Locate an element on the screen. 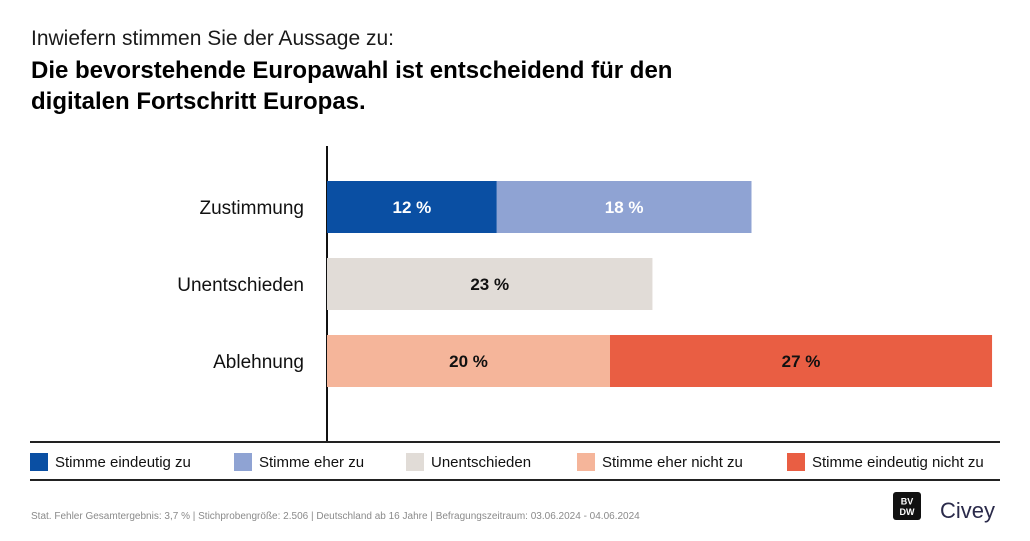 This screenshot has width=1030, height=541. legend-item: Stimme eindeutig nicht zu is located at coordinates (885, 462).